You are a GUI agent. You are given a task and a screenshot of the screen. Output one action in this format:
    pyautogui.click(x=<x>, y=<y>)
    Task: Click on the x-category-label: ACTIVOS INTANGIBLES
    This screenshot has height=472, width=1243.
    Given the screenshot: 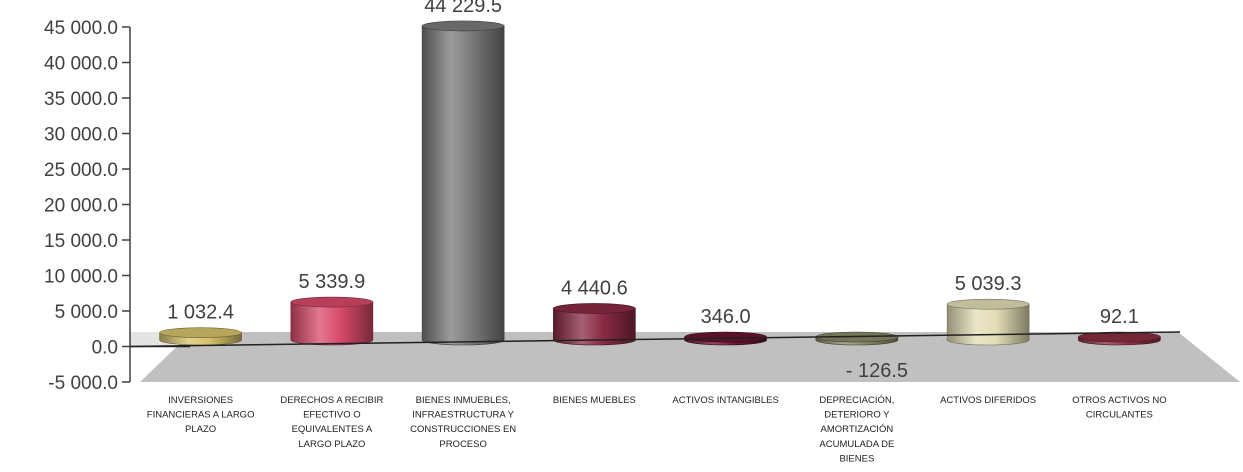 What is the action you would take?
    pyautogui.click(x=725, y=400)
    